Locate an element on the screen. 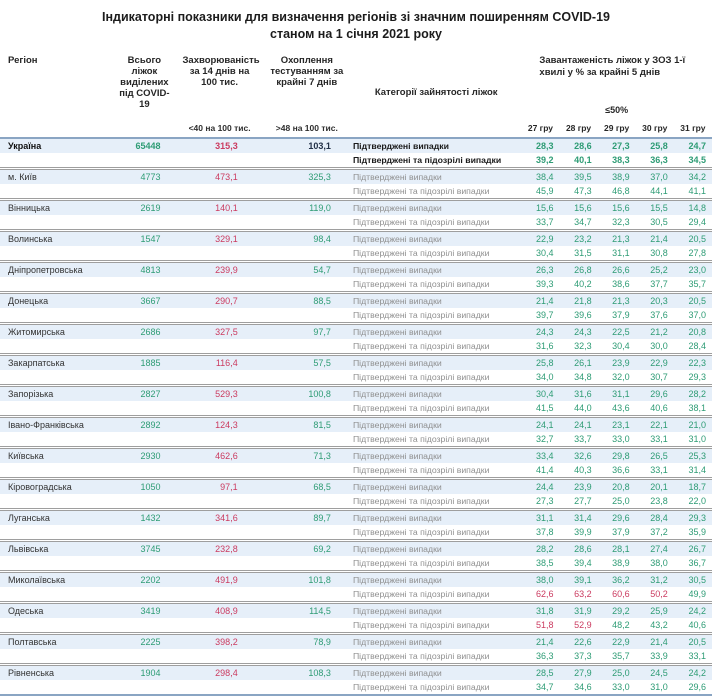  load-value-cell: 39,2 is located at coordinates (544, 160).